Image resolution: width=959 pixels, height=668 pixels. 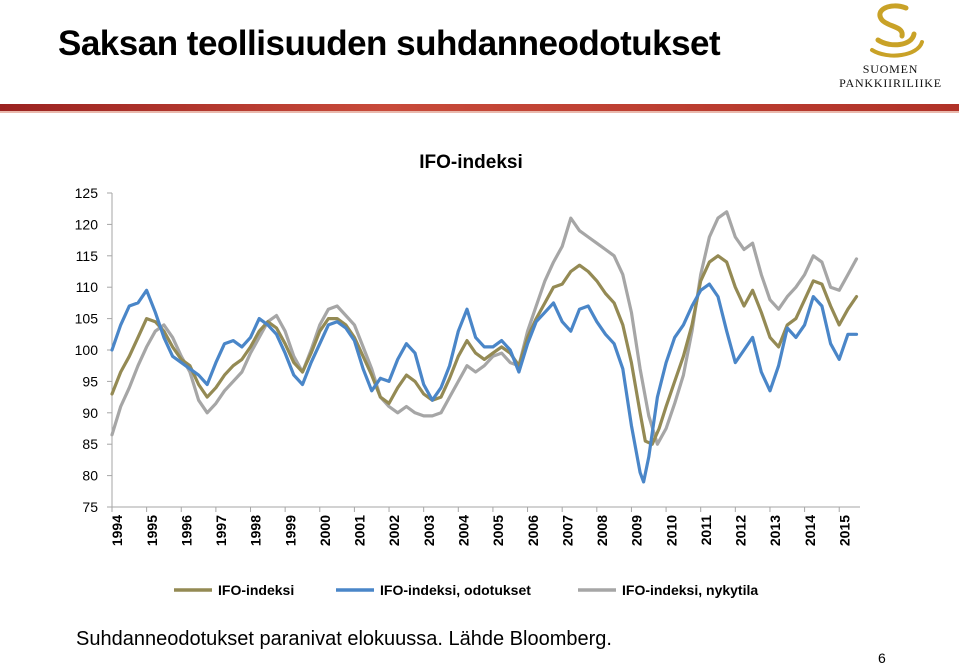 What do you see at coordinates (290, 530) in the screenshot?
I see `x-tick-label: 1999` at bounding box center [290, 530].